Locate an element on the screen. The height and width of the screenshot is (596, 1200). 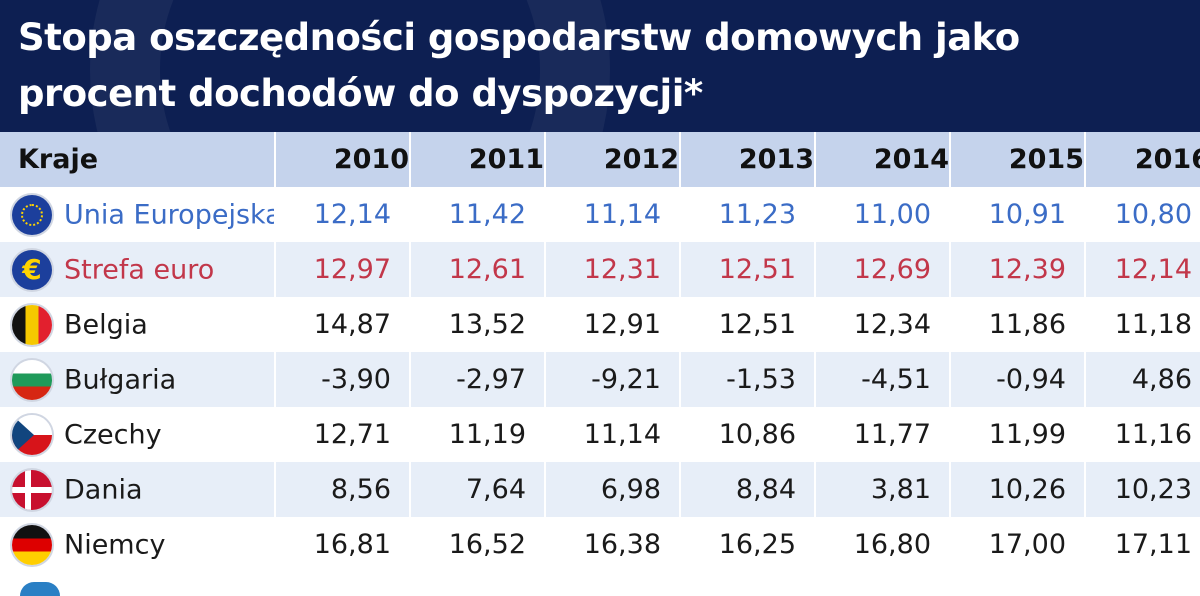
table-cell: 11,42 is located at coordinates (477, 214).